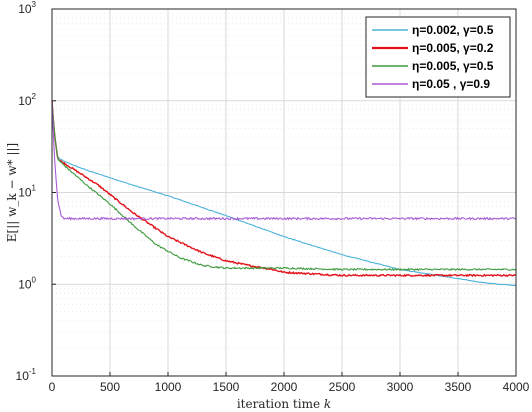 This screenshot has height=412, width=532. I want to click on legend-label-4: η=0.05 , γ=0.9, so click(451, 84).